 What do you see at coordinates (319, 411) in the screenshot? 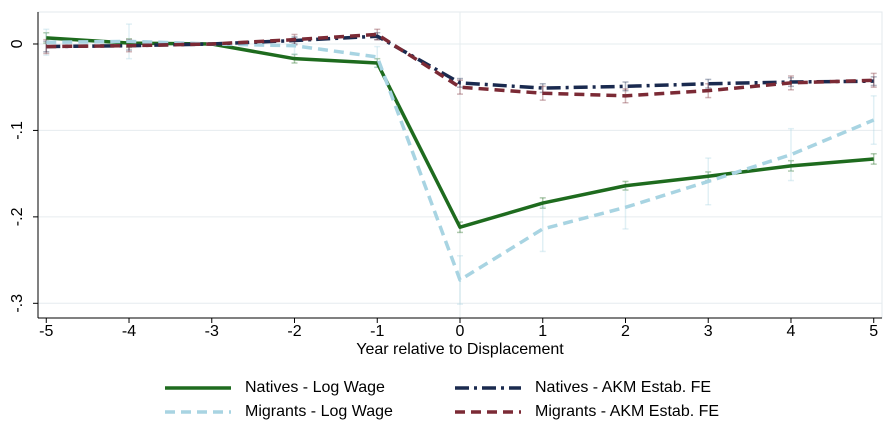
I see `legend-label: Migrants - Log Wage` at bounding box center [319, 411].